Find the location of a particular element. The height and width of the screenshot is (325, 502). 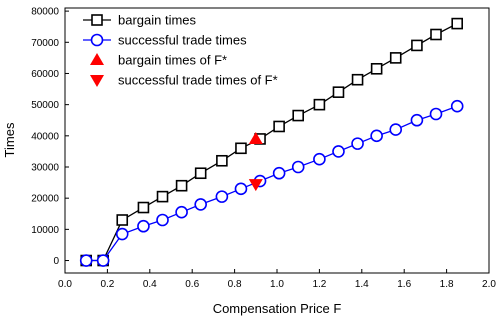

y-tick-label: 20000 is located at coordinates (45, 199).